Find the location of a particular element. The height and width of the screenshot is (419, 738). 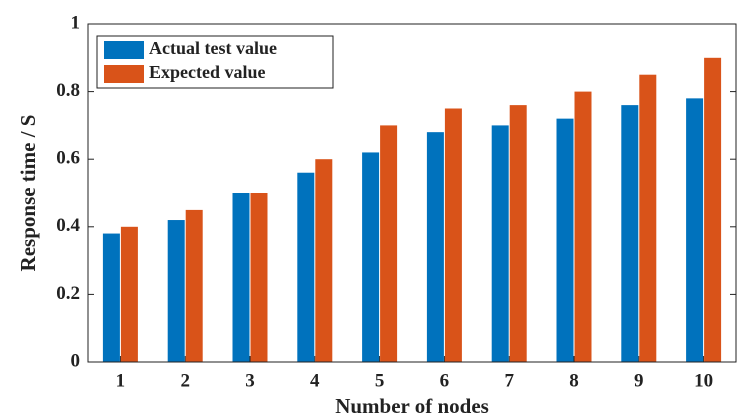

x-tick-label: 3 is located at coordinates (250, 380).